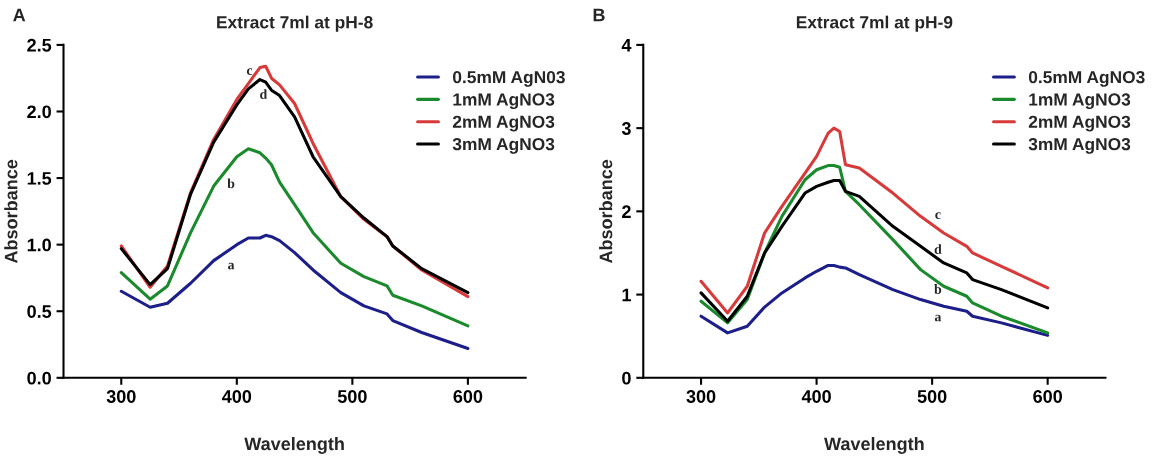 This screenshot has height=463, width=1176. Describe the element at coordinates (626, 128) in the screenshot. I see `y-tick-label: 3` at that location.